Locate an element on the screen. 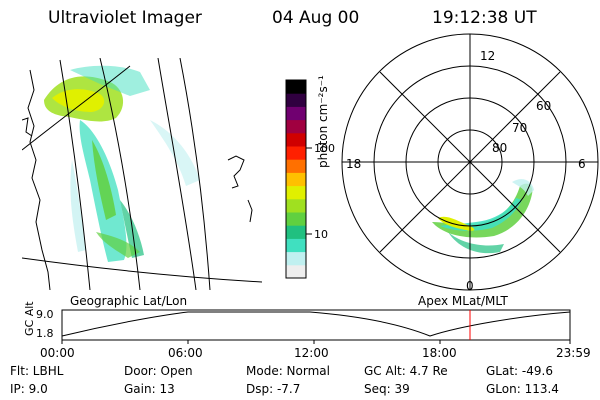  time-tick-2359: 23:59 is located at coordinates (573, 353).